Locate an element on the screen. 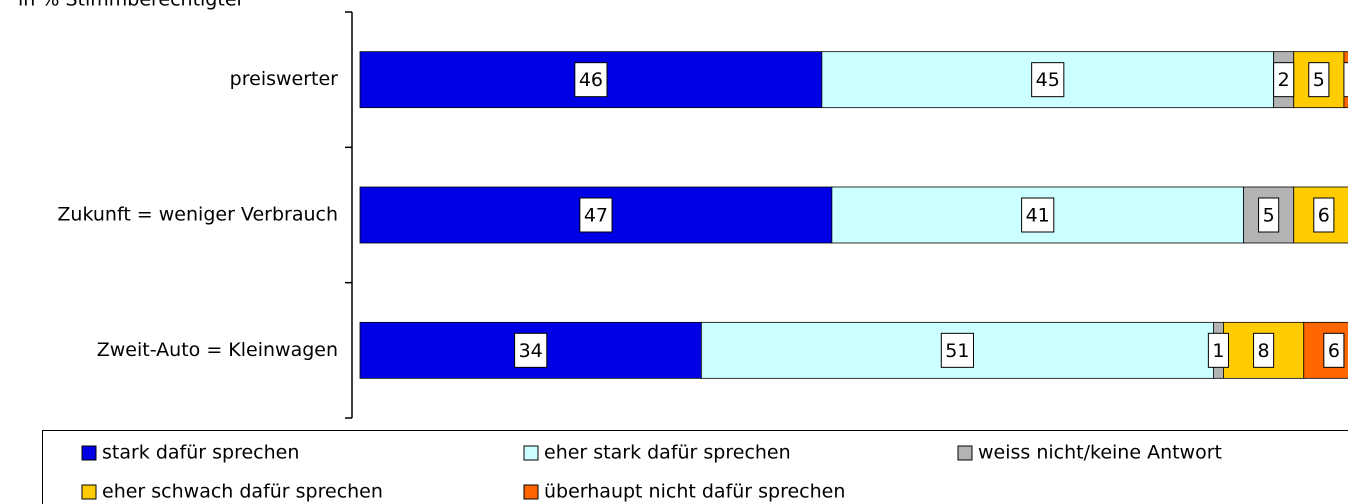  axis-label: in % Stimmberechtigter is located at coordinates (131, 5).